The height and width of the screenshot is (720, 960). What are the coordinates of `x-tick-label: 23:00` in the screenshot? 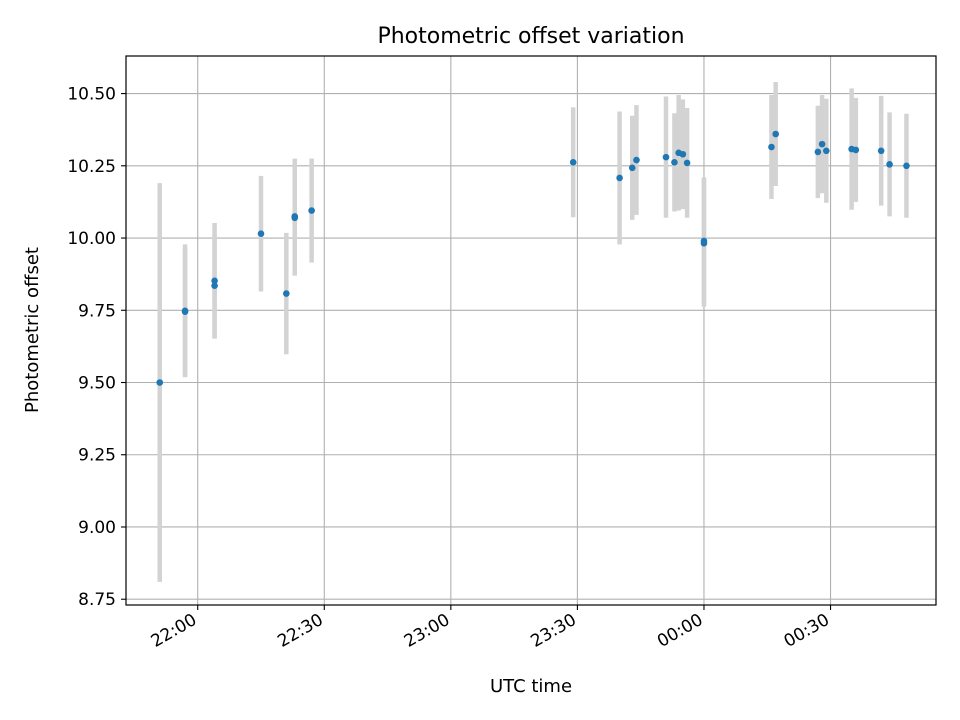 It's located at (427, 631).